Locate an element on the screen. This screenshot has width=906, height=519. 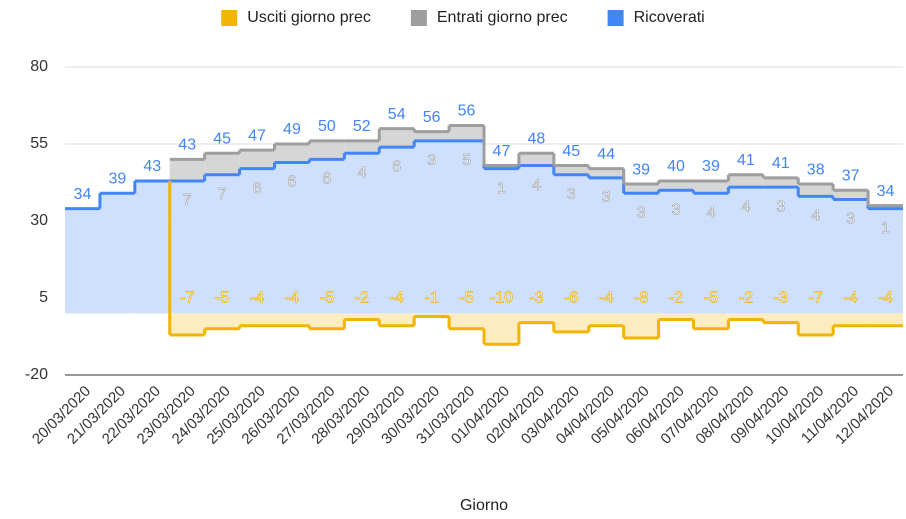
data-label: -8 is located at coordinates (641, 298).